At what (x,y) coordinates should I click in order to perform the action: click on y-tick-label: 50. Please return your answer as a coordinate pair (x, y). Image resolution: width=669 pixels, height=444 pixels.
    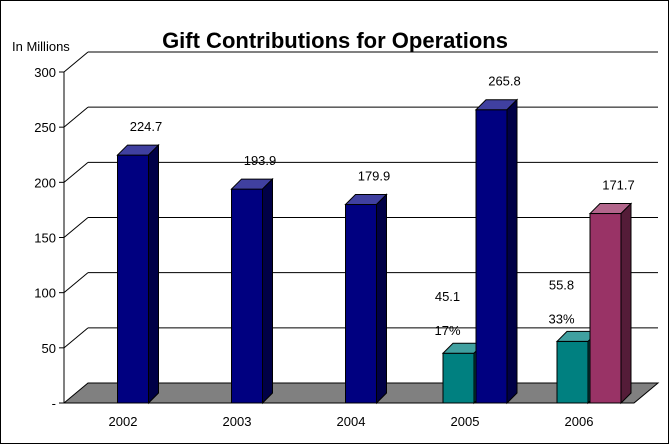
    Looking at the image, I should click on (49, 348).